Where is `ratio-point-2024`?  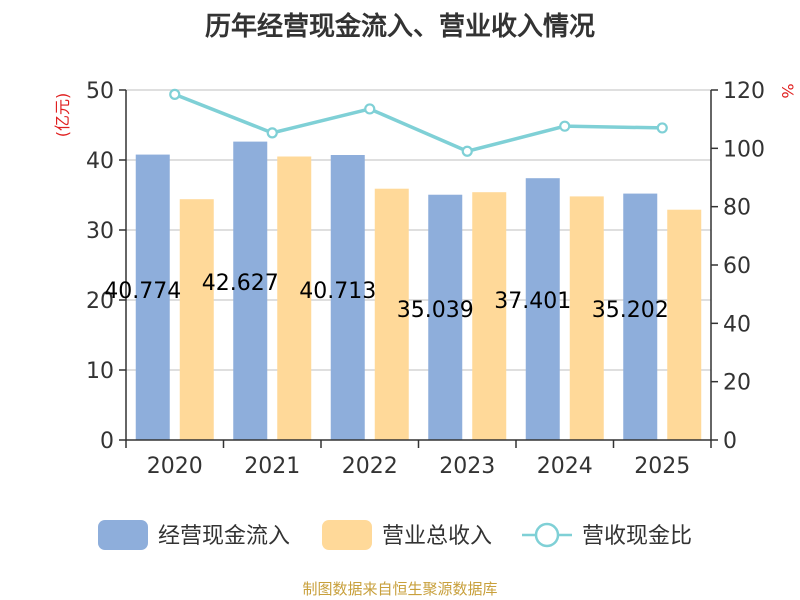 ratio-point-2024 is located at coordinates (565, 126).